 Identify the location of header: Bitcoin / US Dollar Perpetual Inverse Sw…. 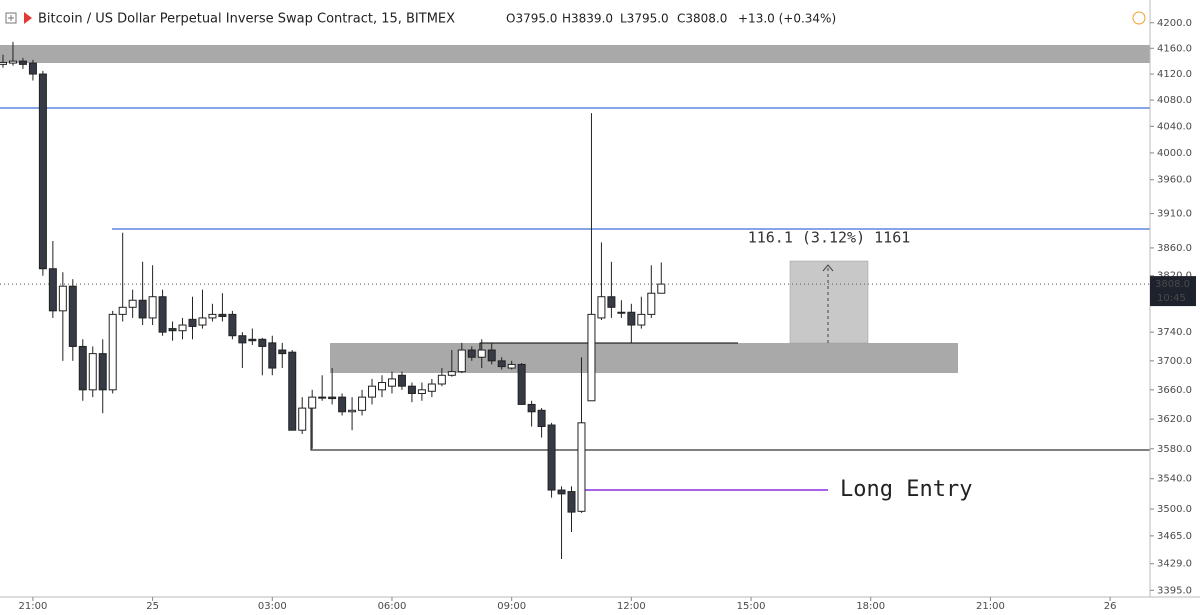
(573, 19).